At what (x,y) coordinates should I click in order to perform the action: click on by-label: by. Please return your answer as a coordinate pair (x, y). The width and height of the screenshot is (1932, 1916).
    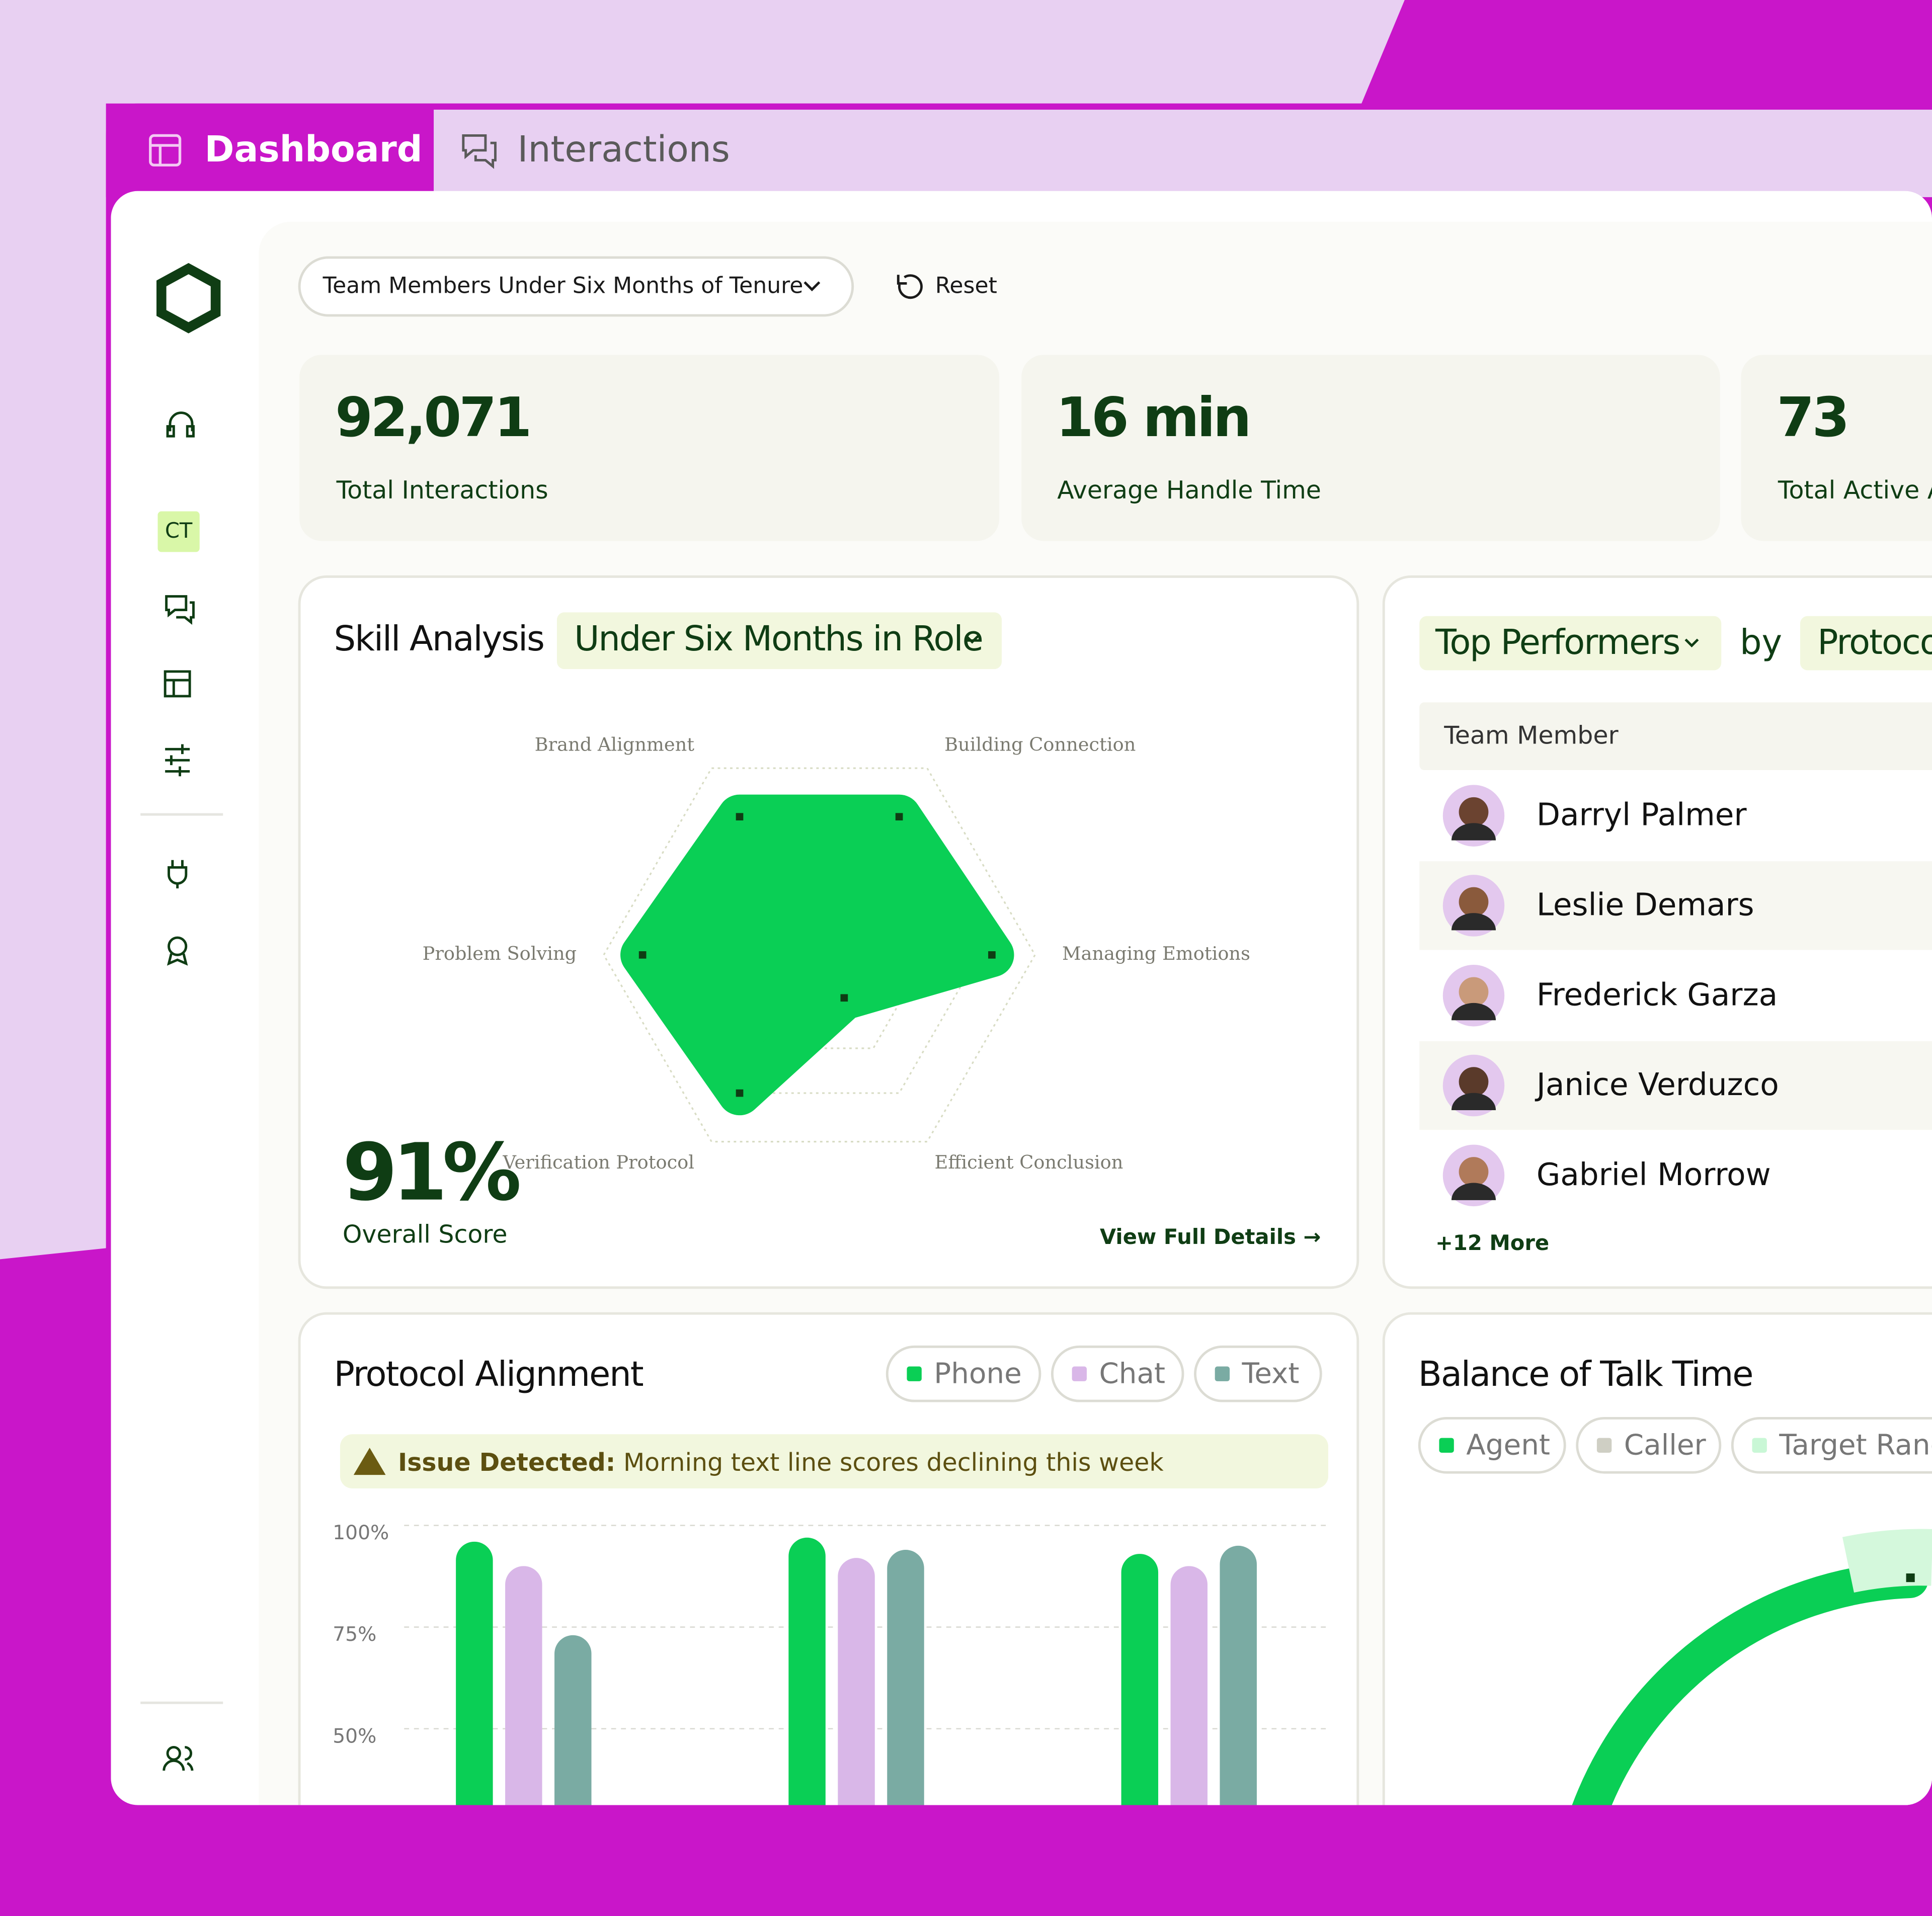
    Looking at the image, I should click on (1761, 642).